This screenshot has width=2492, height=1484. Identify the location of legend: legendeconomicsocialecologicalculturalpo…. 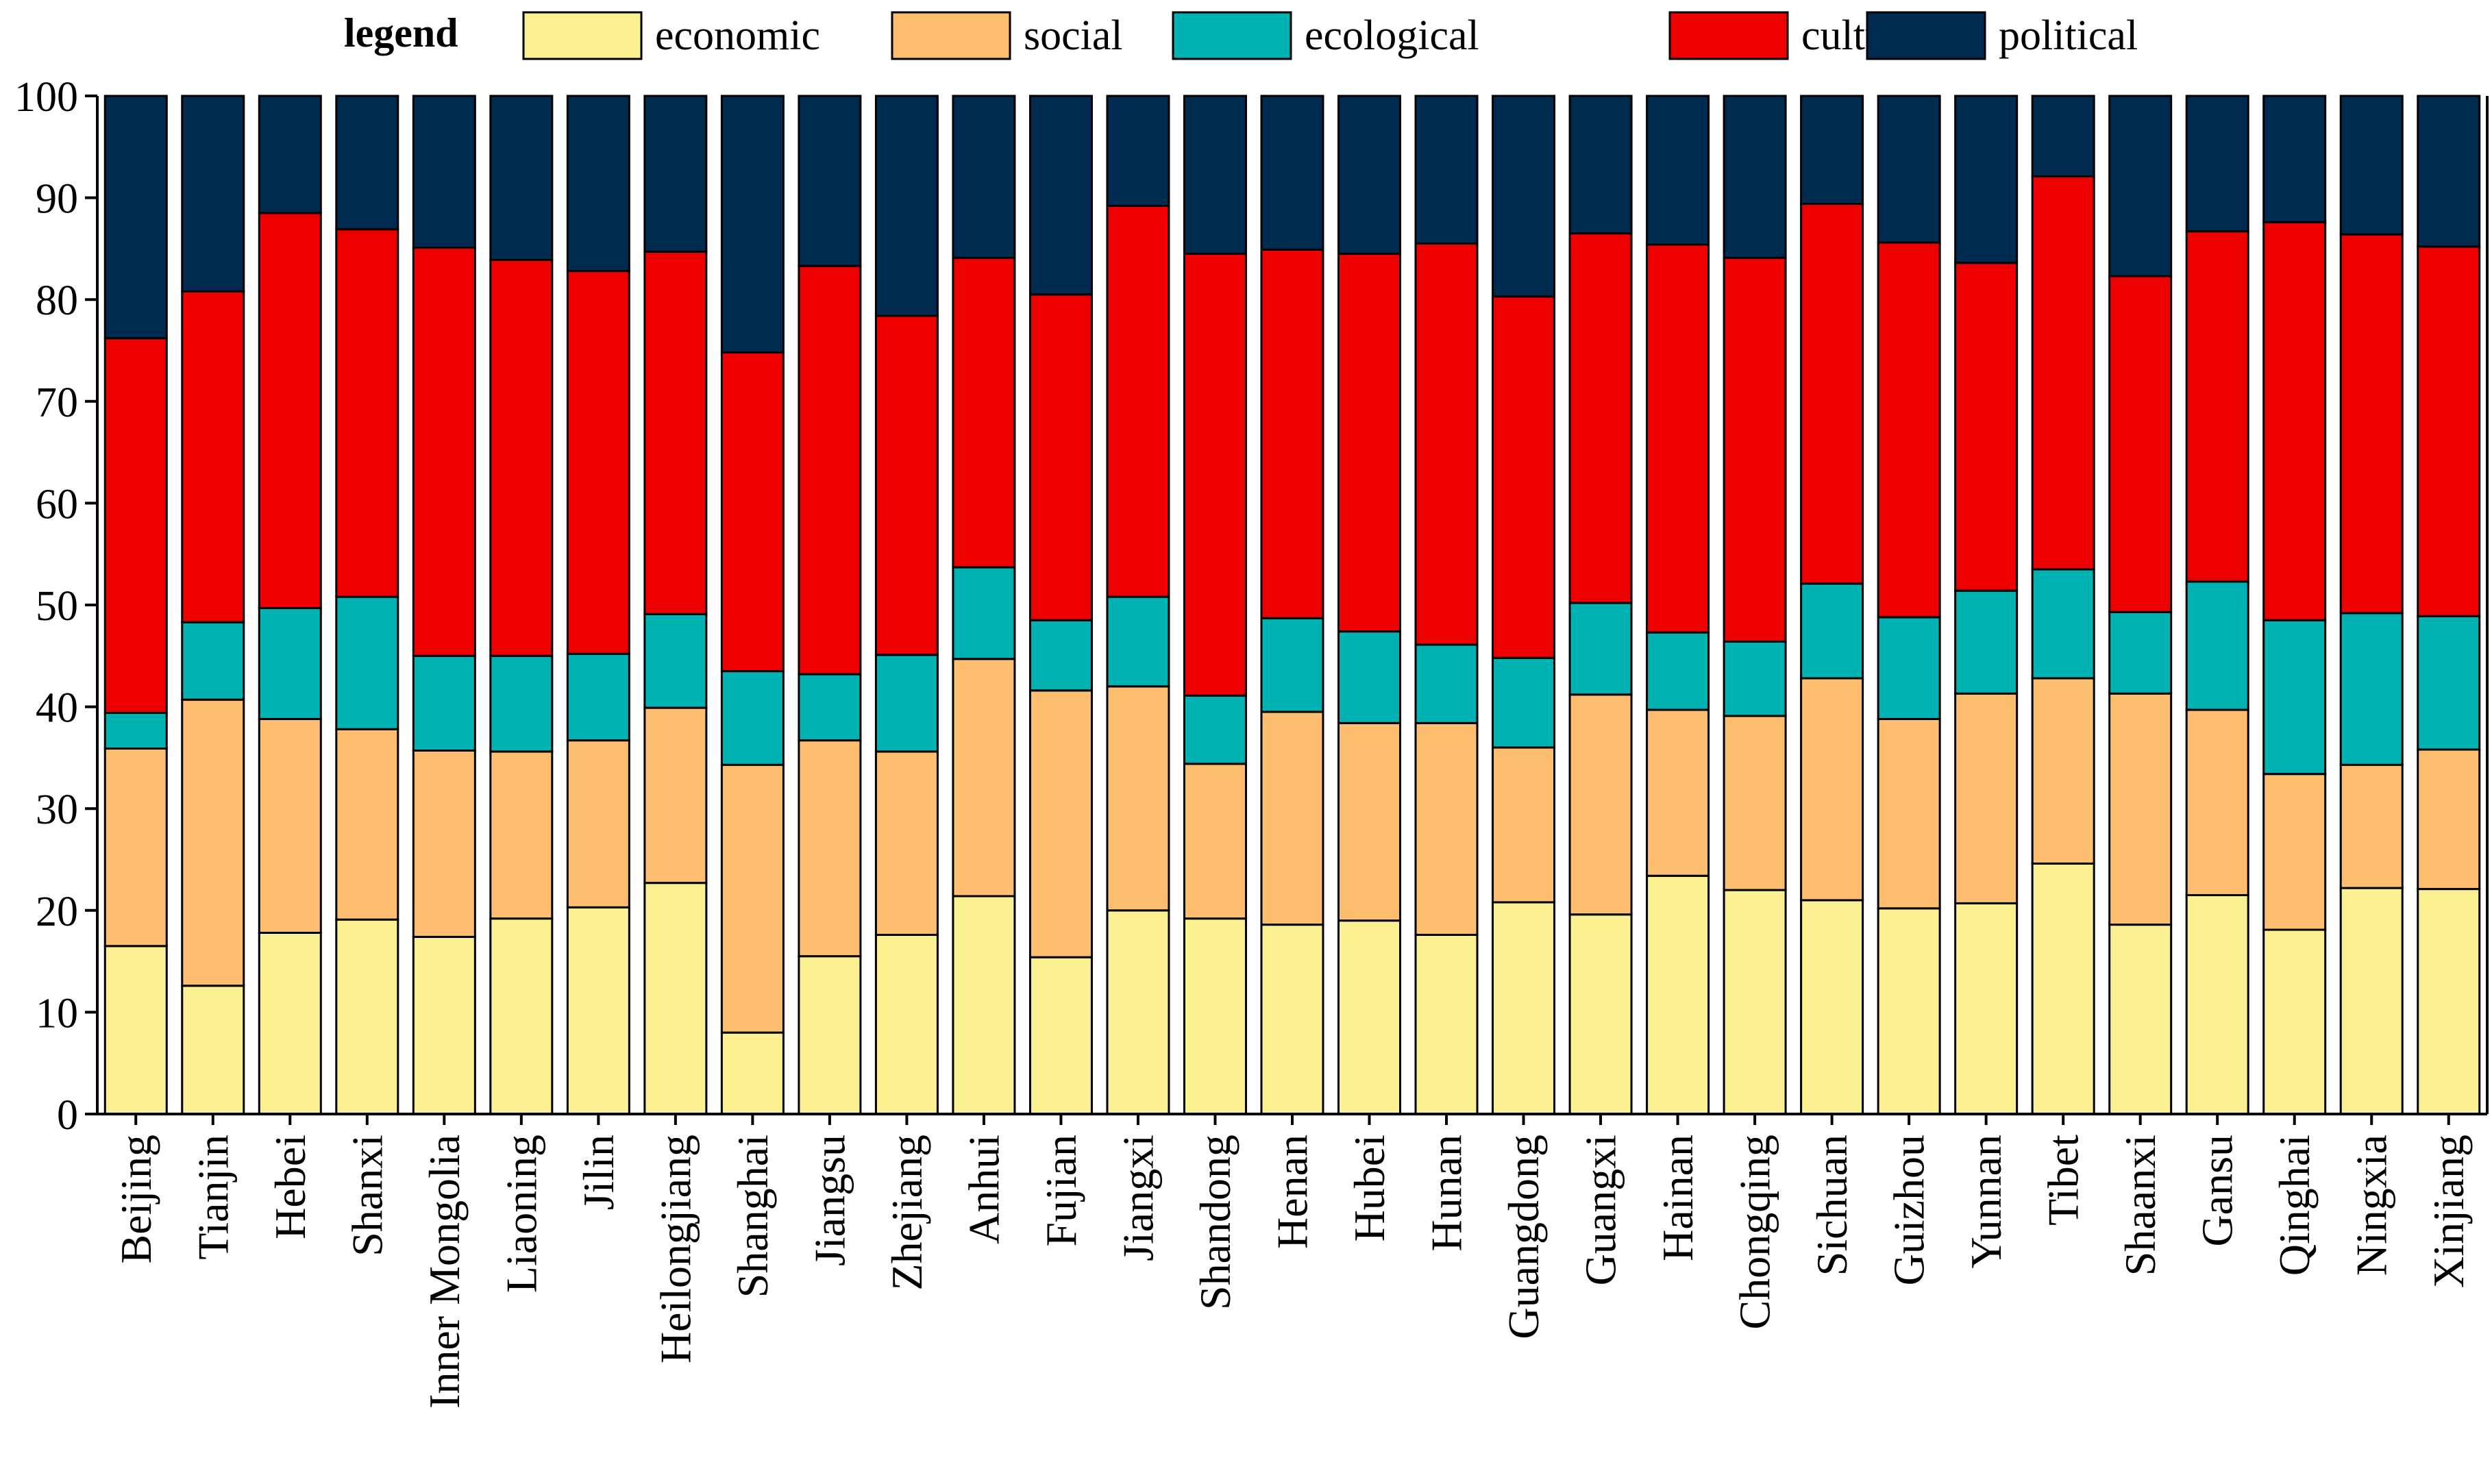
(1241, 35).